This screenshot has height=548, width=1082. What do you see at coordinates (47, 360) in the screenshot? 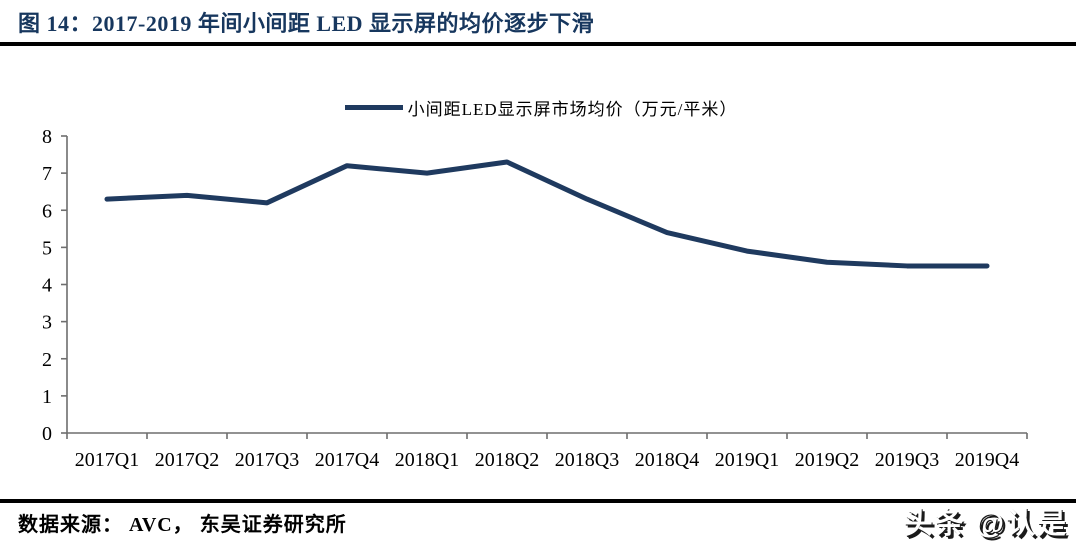
I see `y-axis-tick-label: 2` at bounding box center [47, 360].